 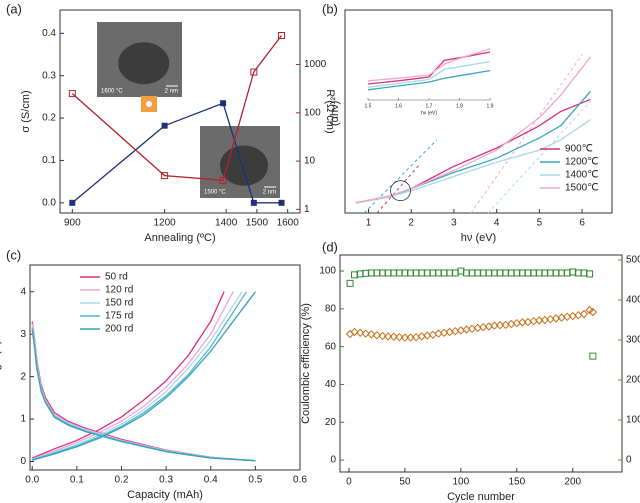 What do you see at coordinates (490, 106) in the screenshot?
I see `inset-x-tick-label: 1.9` at bounding box center [490, 106].